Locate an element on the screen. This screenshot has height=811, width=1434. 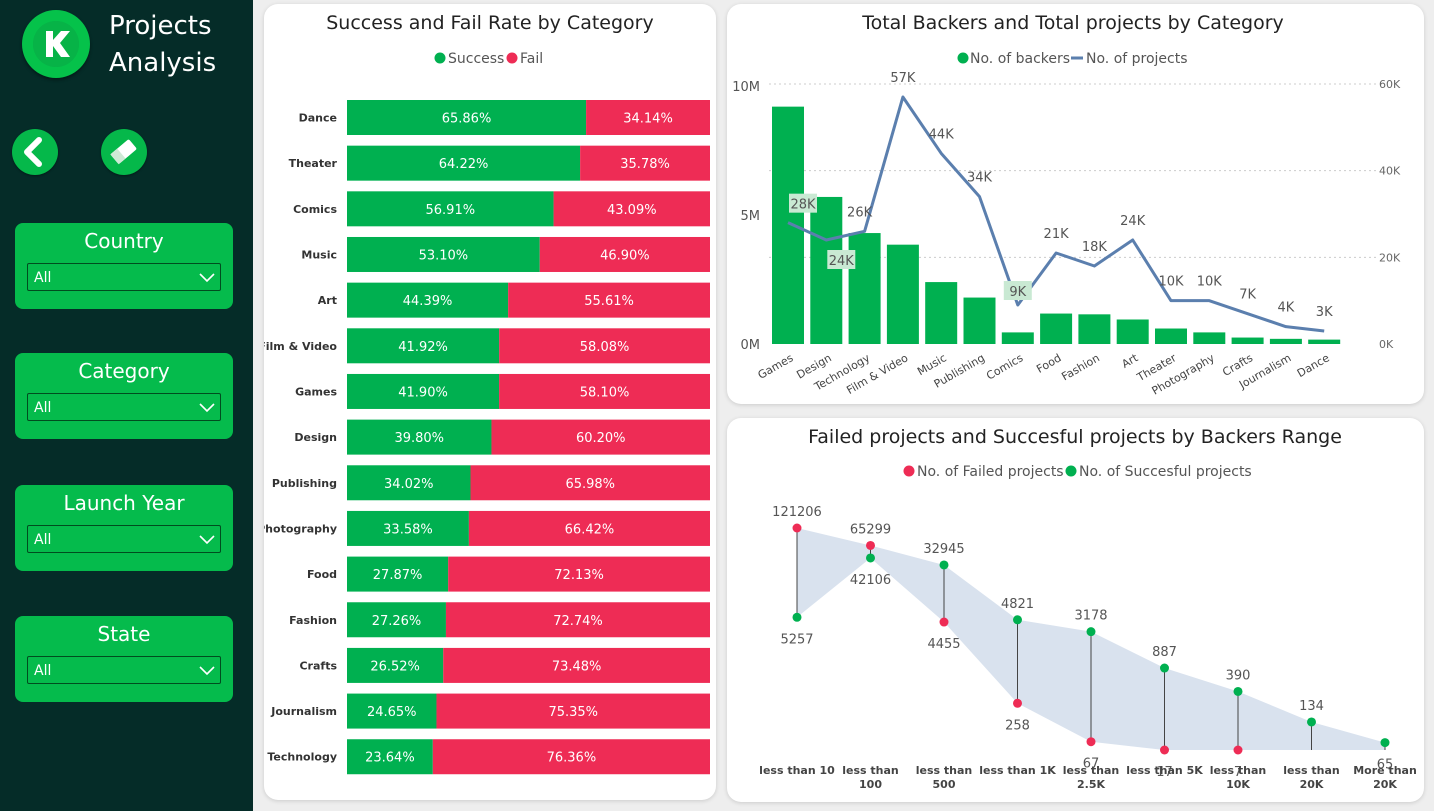
projects-data-label: 4K is located at coordinates (1286, 308).